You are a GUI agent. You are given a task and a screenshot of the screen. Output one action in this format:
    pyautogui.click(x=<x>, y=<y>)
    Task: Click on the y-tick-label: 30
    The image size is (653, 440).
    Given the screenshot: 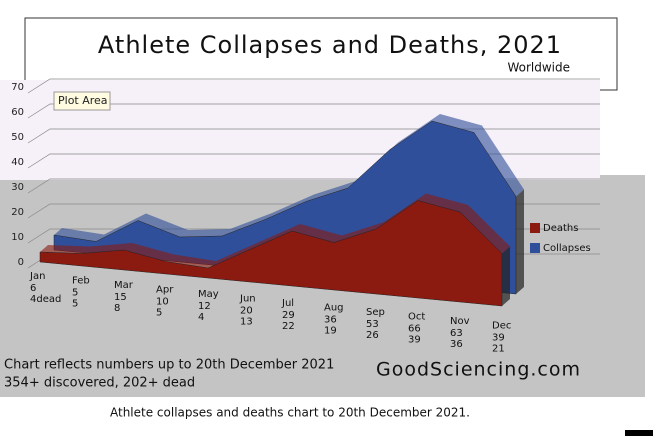 What is the action you would take?
    pyautogui.click(x=17, y=187)
    